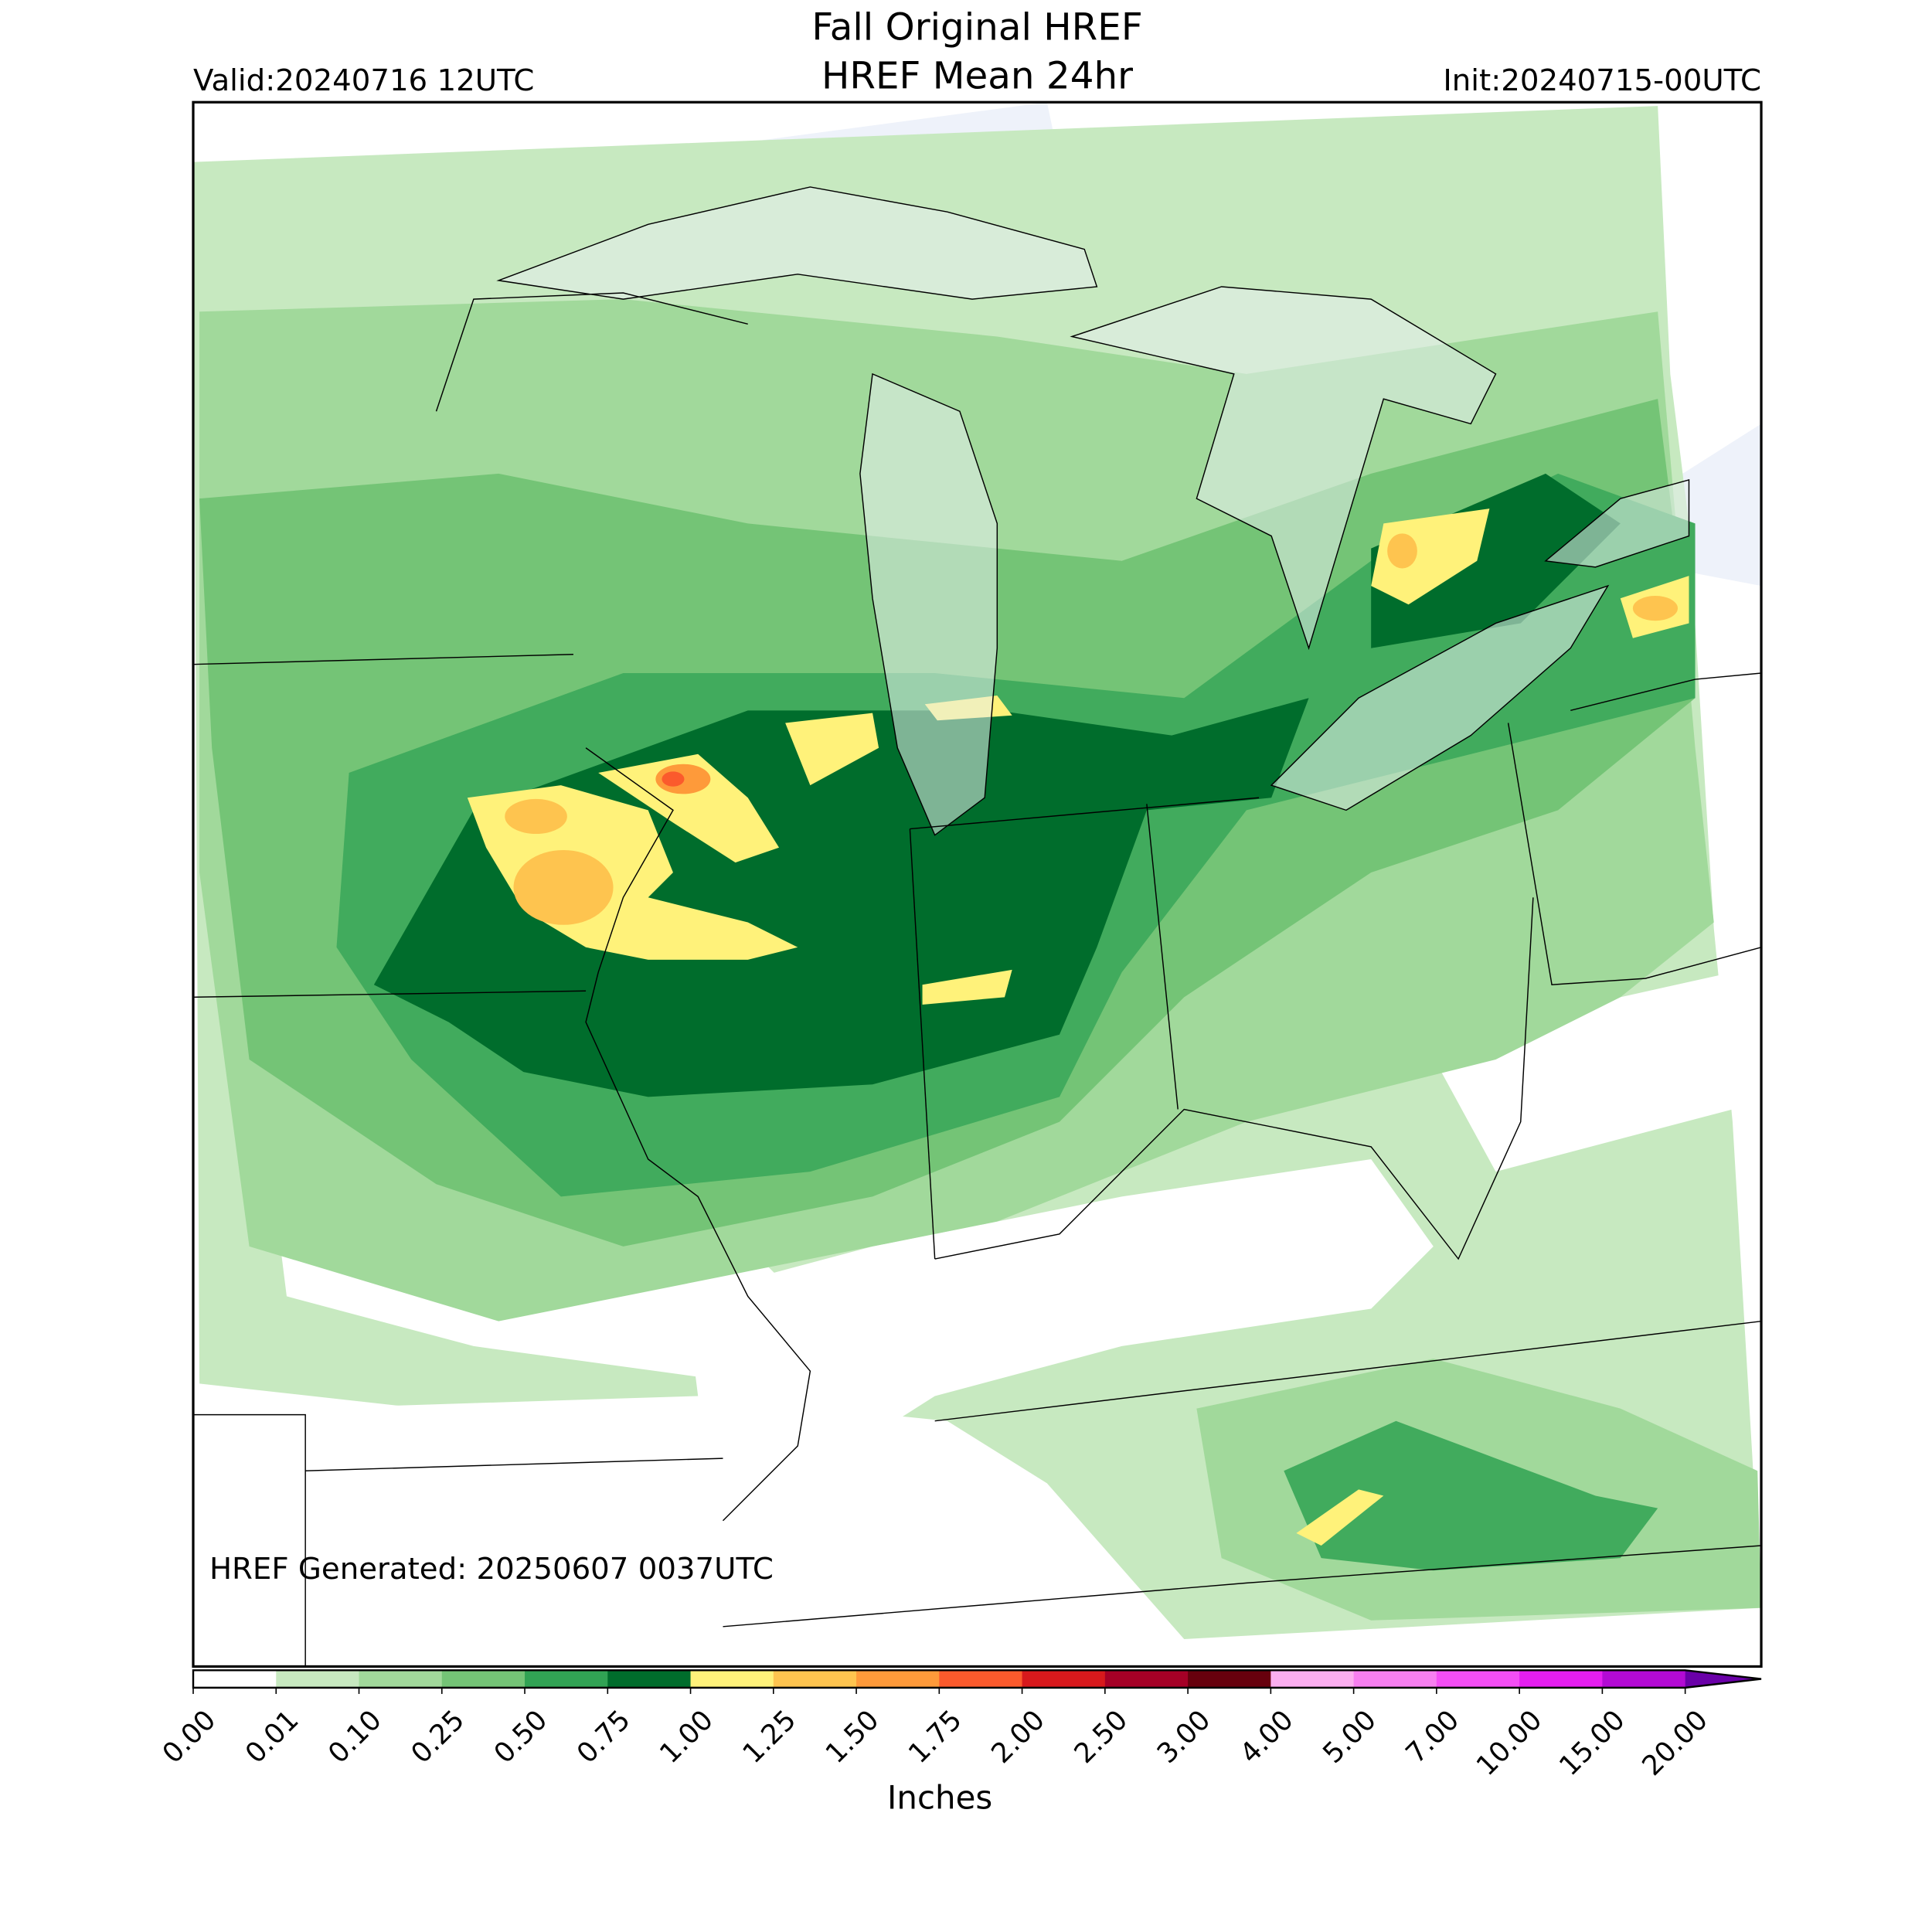 Image resolution: width=1932 pixels, height=1932 pixels. I want to click on lake-huron, so click(1284, 468).